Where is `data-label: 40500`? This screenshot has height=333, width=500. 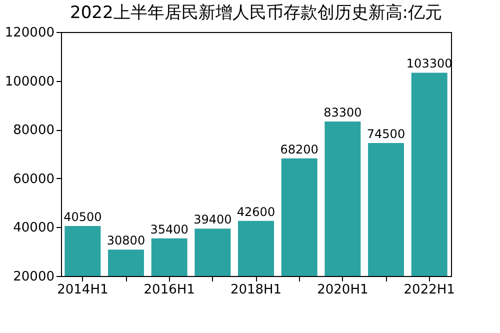
data-label: 40500 is located at coordinates (83, 217).